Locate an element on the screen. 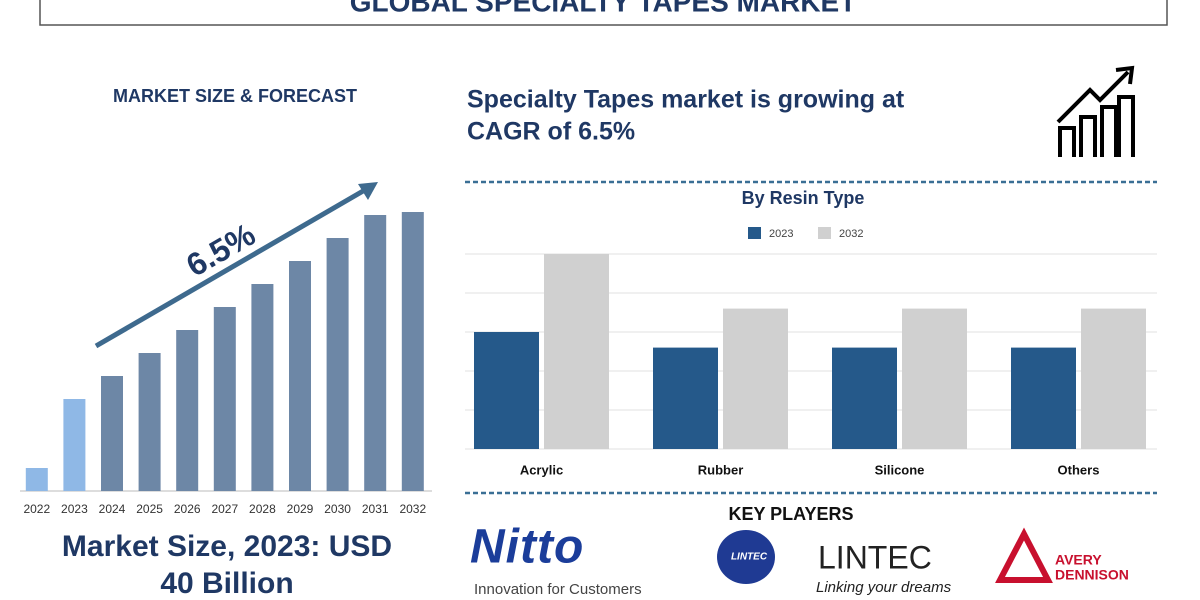  x-tick-label: 2032 is located at coordinates (412, 509).